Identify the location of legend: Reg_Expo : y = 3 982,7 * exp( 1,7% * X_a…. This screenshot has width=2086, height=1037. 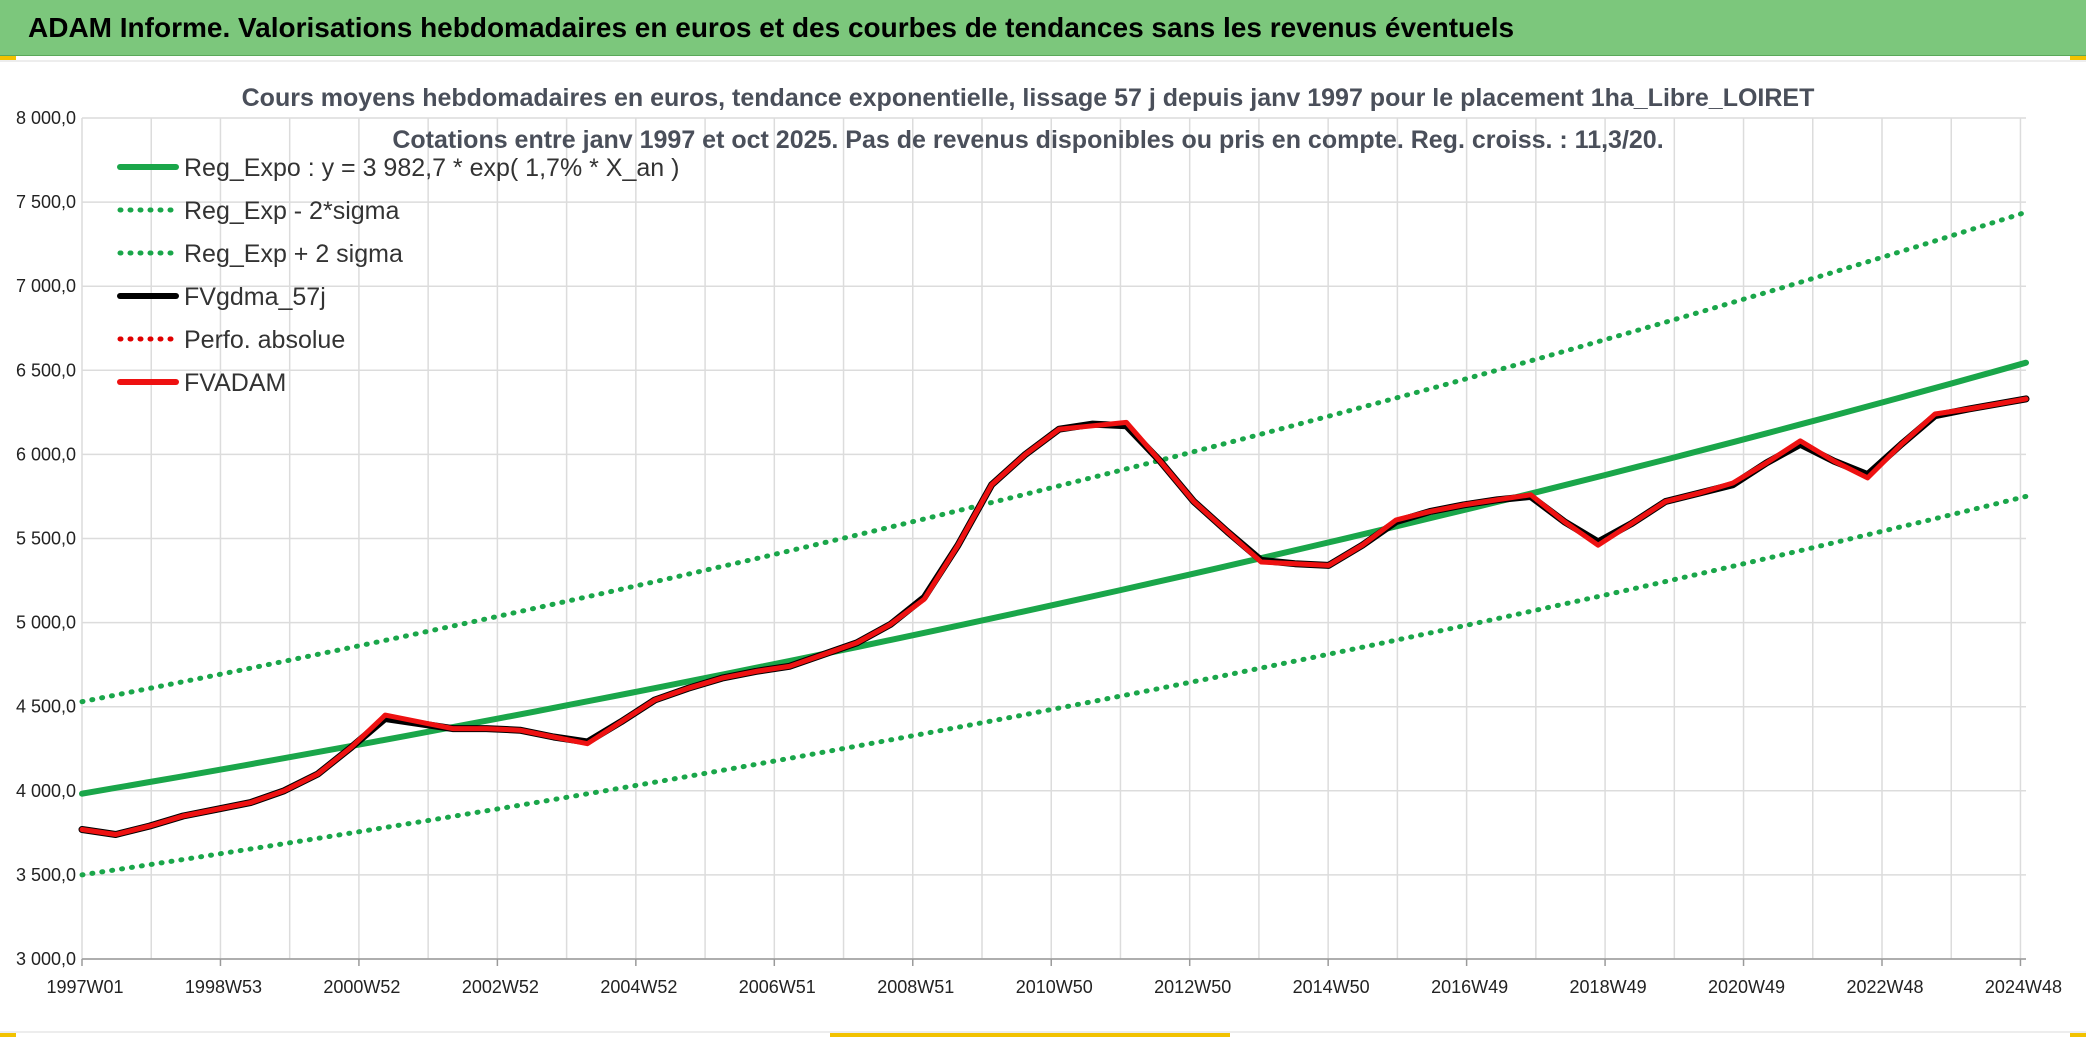
(398, 275).